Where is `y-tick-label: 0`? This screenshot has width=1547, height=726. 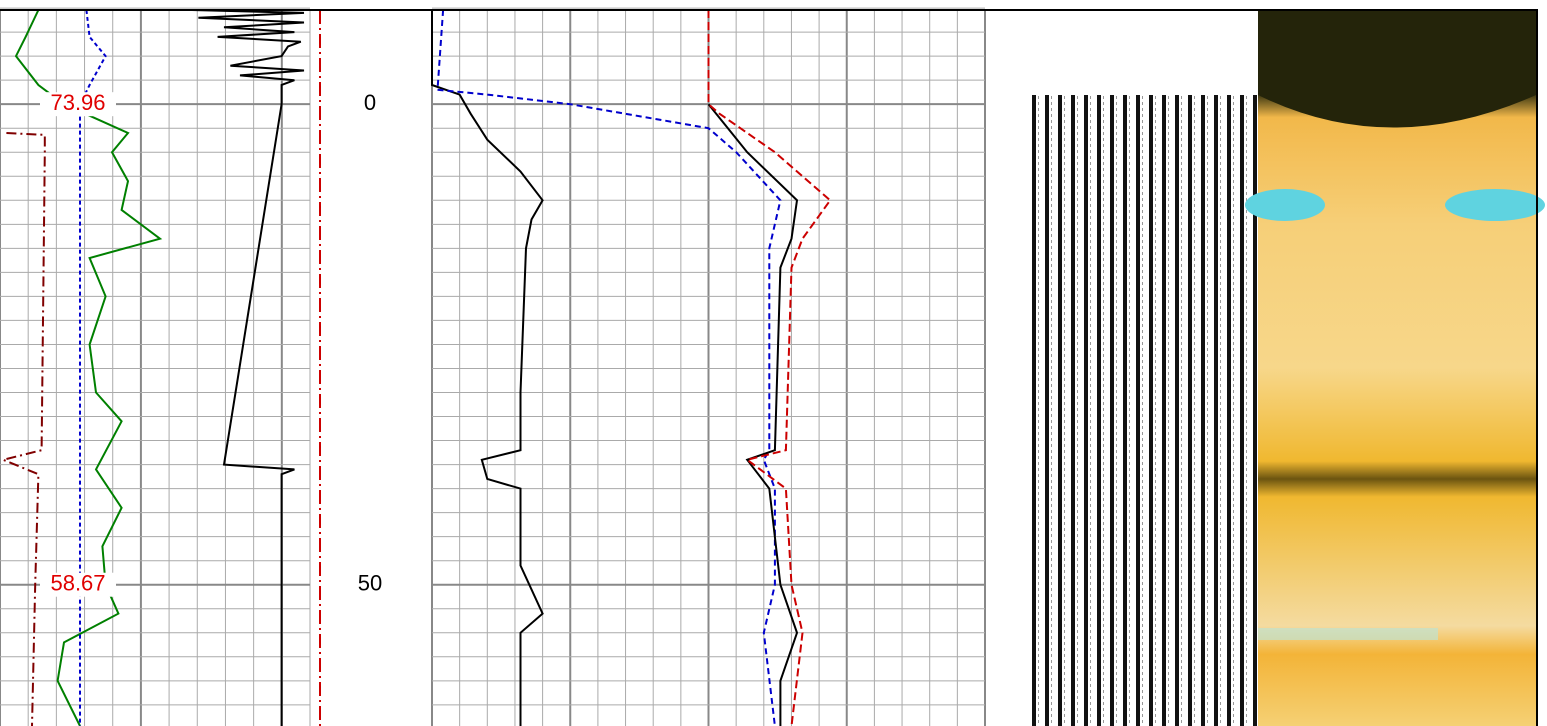
y-tick-label: 0 is located at coordinates (370, 102).